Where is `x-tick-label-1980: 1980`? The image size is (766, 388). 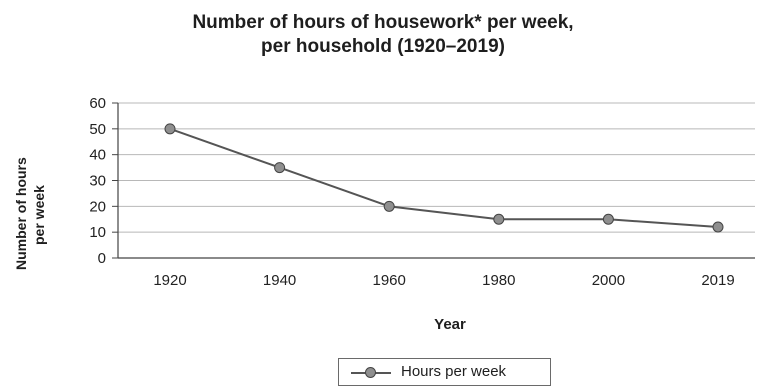 x-tick-label-1980: 1980 is located at coordinates (498, 280).